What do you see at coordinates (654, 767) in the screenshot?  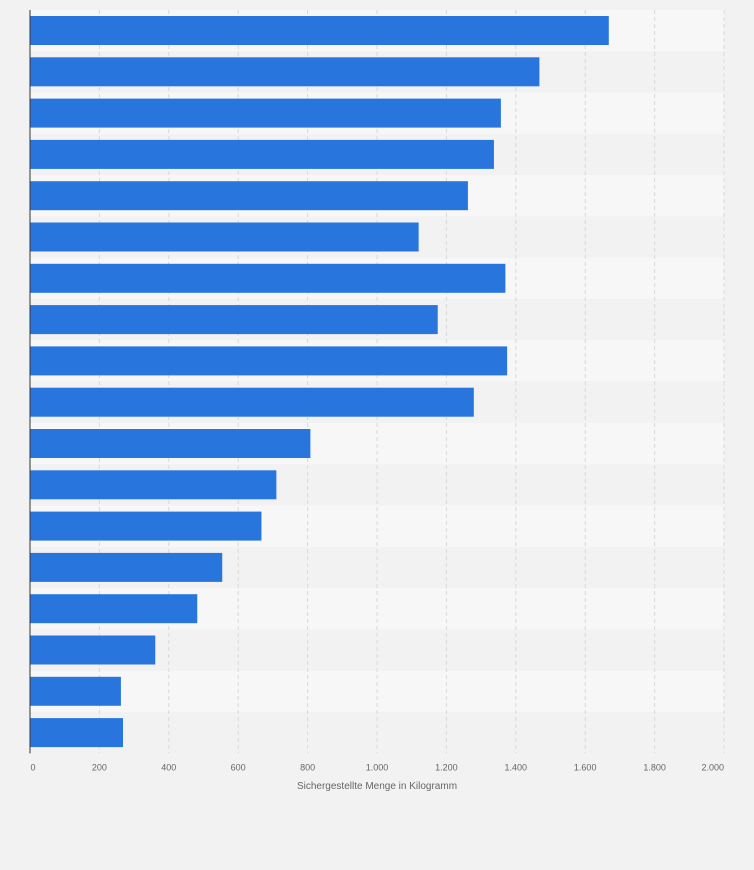 I see `x-tick-label: 1.800` at bounding box center [654, 767].